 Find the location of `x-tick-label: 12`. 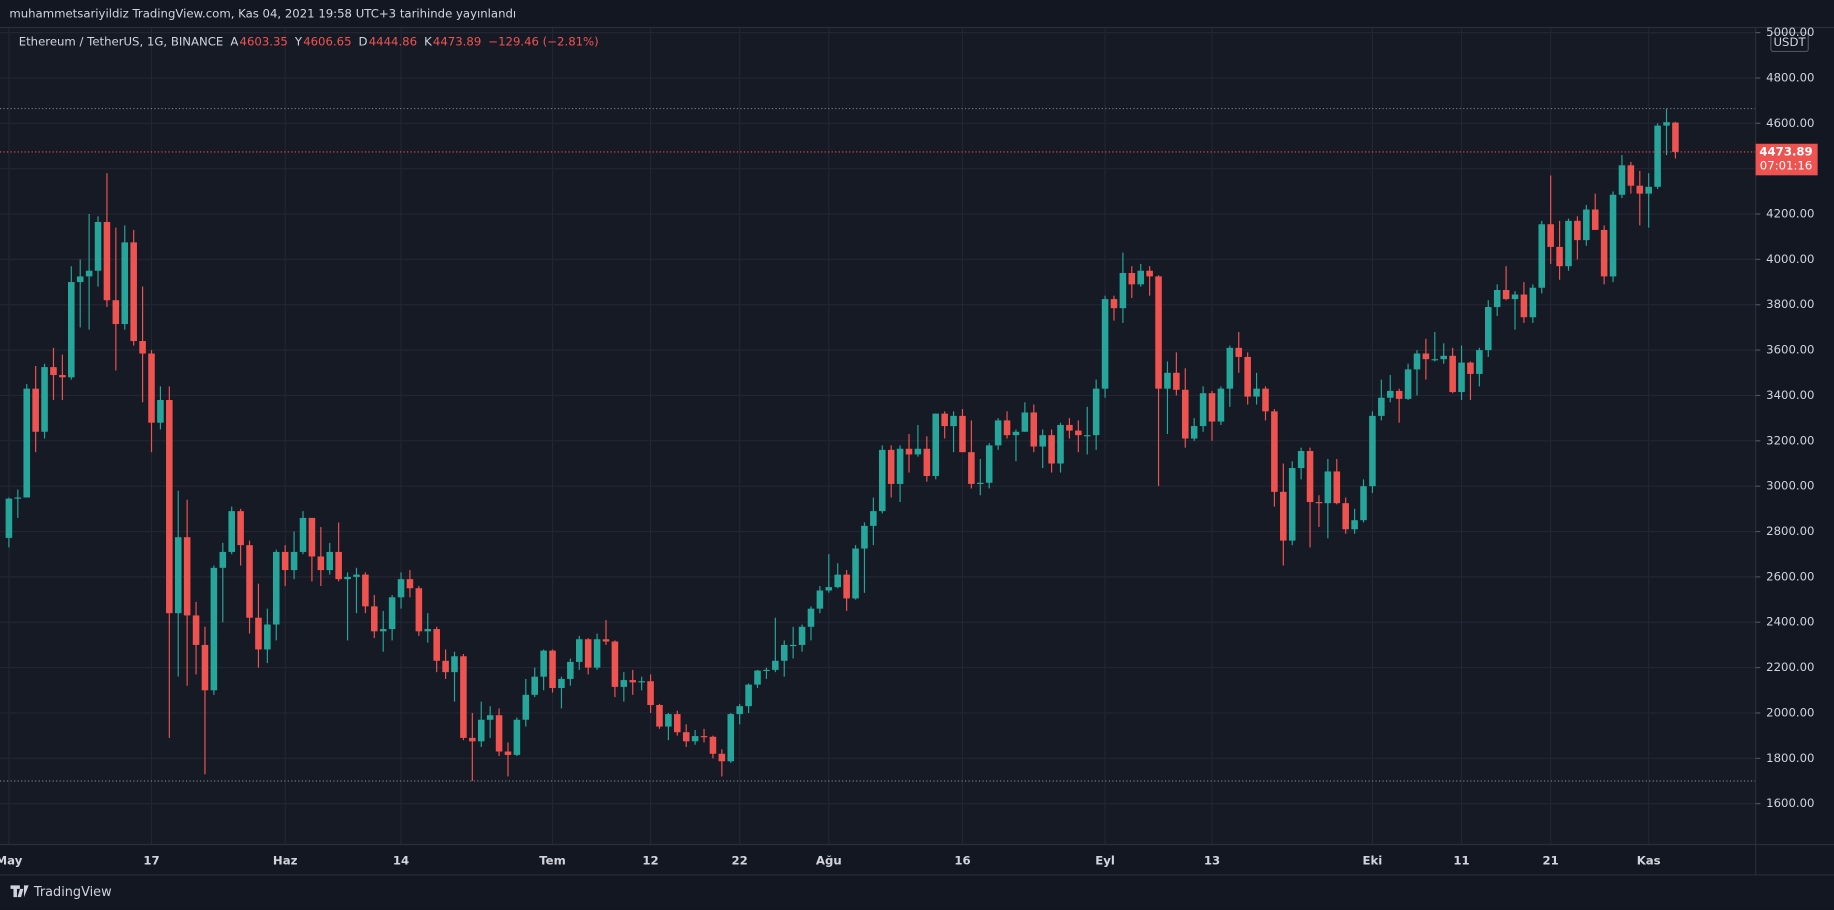

x-tick-label: 12 is located at coordinates (650, 860).